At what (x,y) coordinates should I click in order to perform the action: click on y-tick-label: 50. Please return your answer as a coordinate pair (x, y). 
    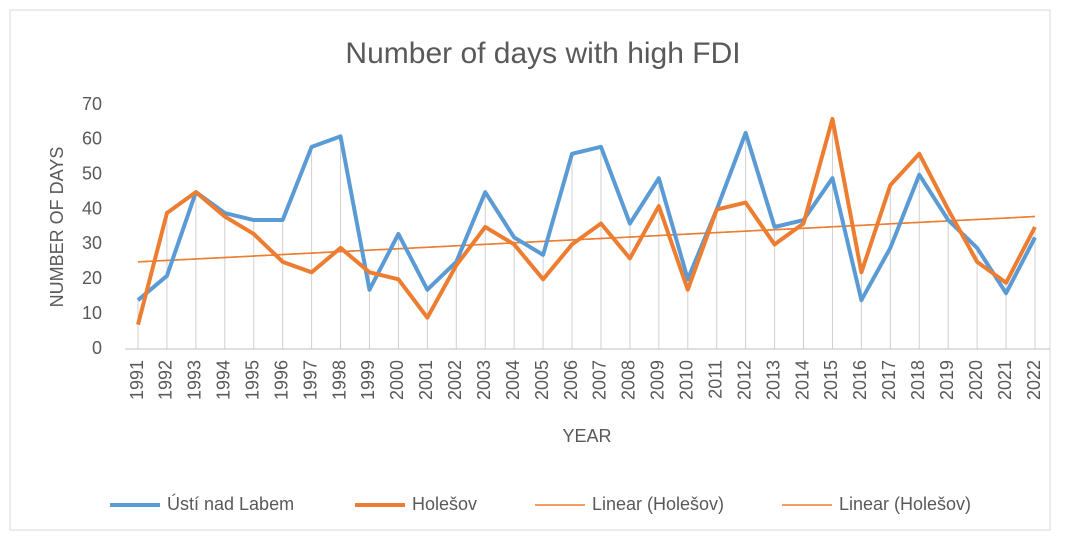
    Looking at the image, I should click on (92, 173).